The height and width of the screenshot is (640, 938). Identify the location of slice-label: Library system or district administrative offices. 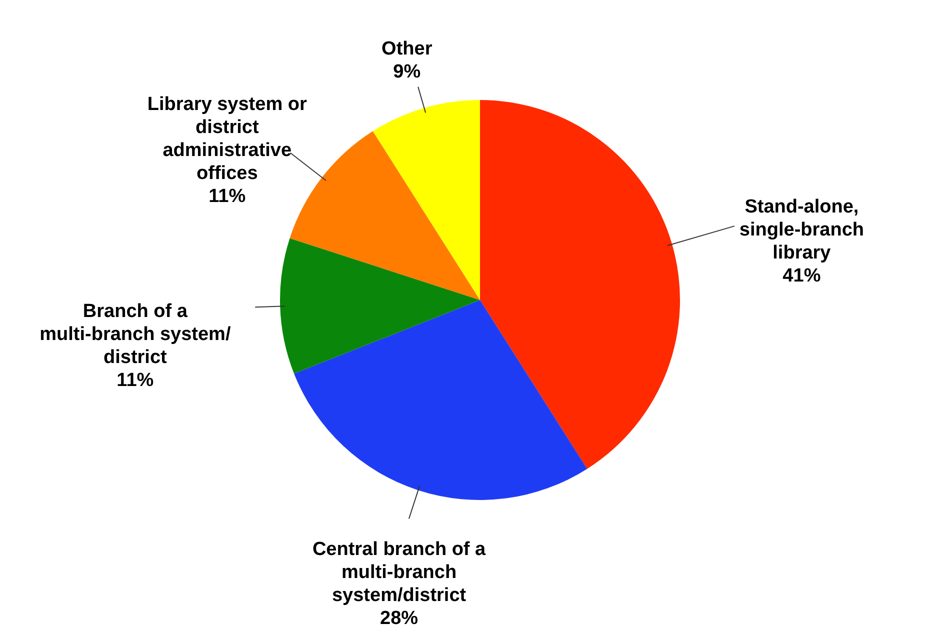
(227, 139).